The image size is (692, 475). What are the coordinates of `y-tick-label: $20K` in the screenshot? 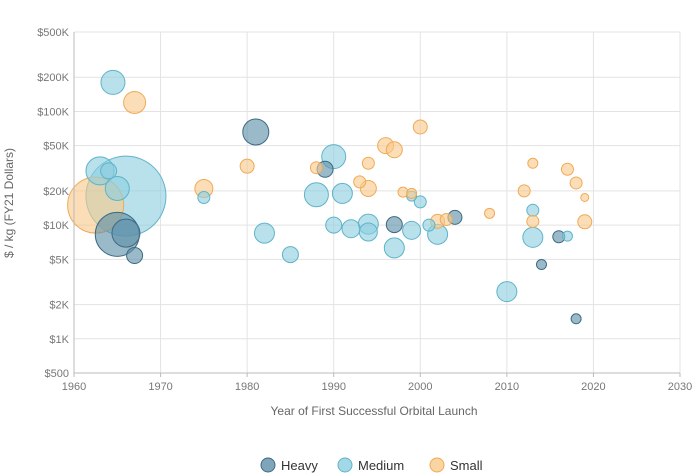 It's located at (56, 192).